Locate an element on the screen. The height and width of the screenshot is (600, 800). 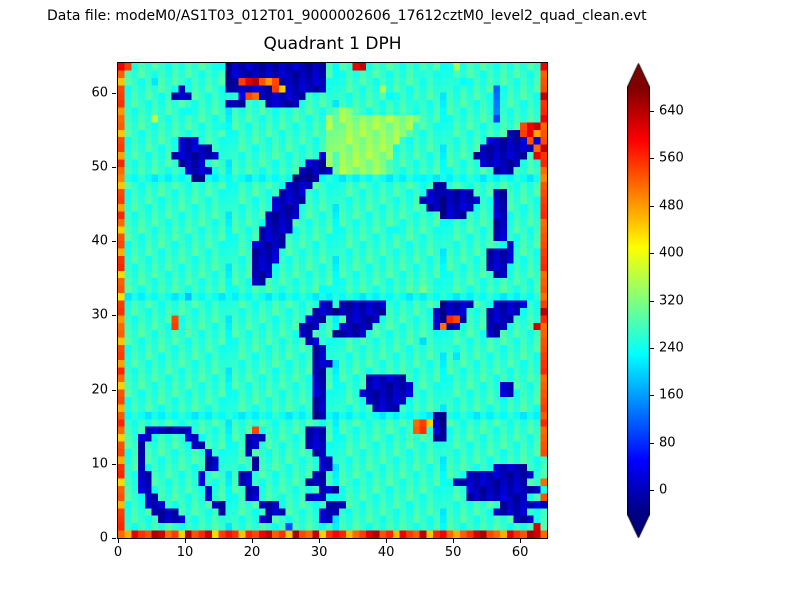
colorbar-tick-label: 80 is located at coordinates (667, 443).